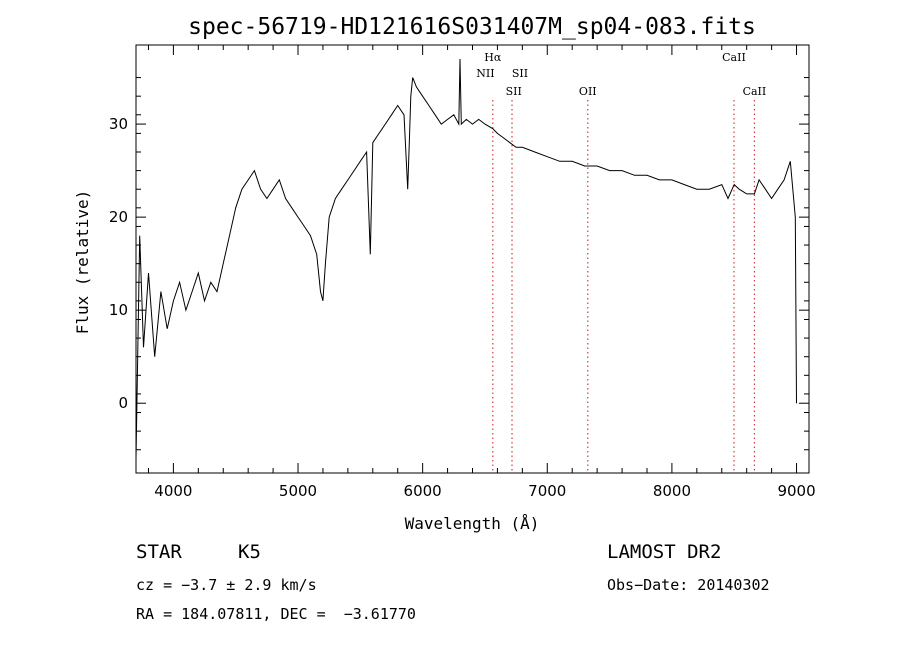  Describe the element at coordinates (588, 91) in the screenshot. I see `line-marker-label: OII` at that location.